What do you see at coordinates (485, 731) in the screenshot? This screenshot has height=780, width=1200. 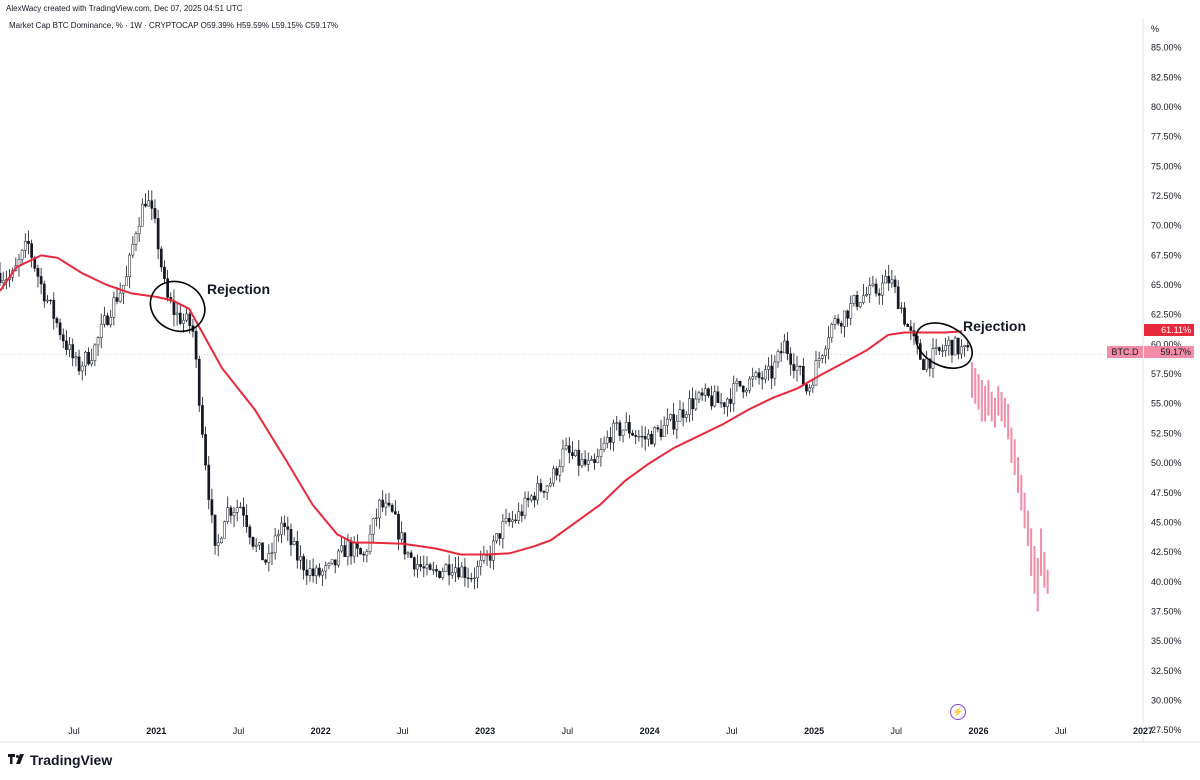 I see `x-tick-label: 2023` at bounding box center [485, 731].